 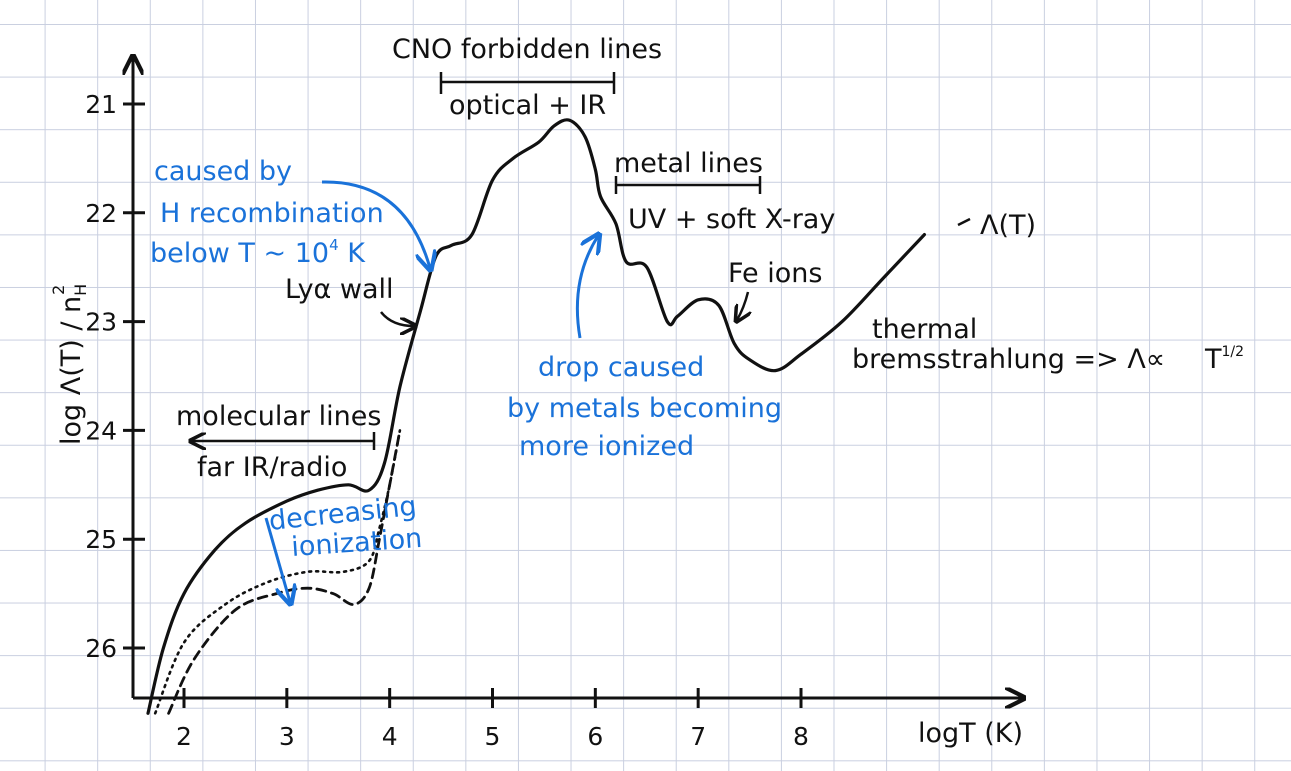 What do you see at coordinates (606, 446) in the screenshot?
I see `drop-line-3: more ionized` at bounding box center [606, 446].